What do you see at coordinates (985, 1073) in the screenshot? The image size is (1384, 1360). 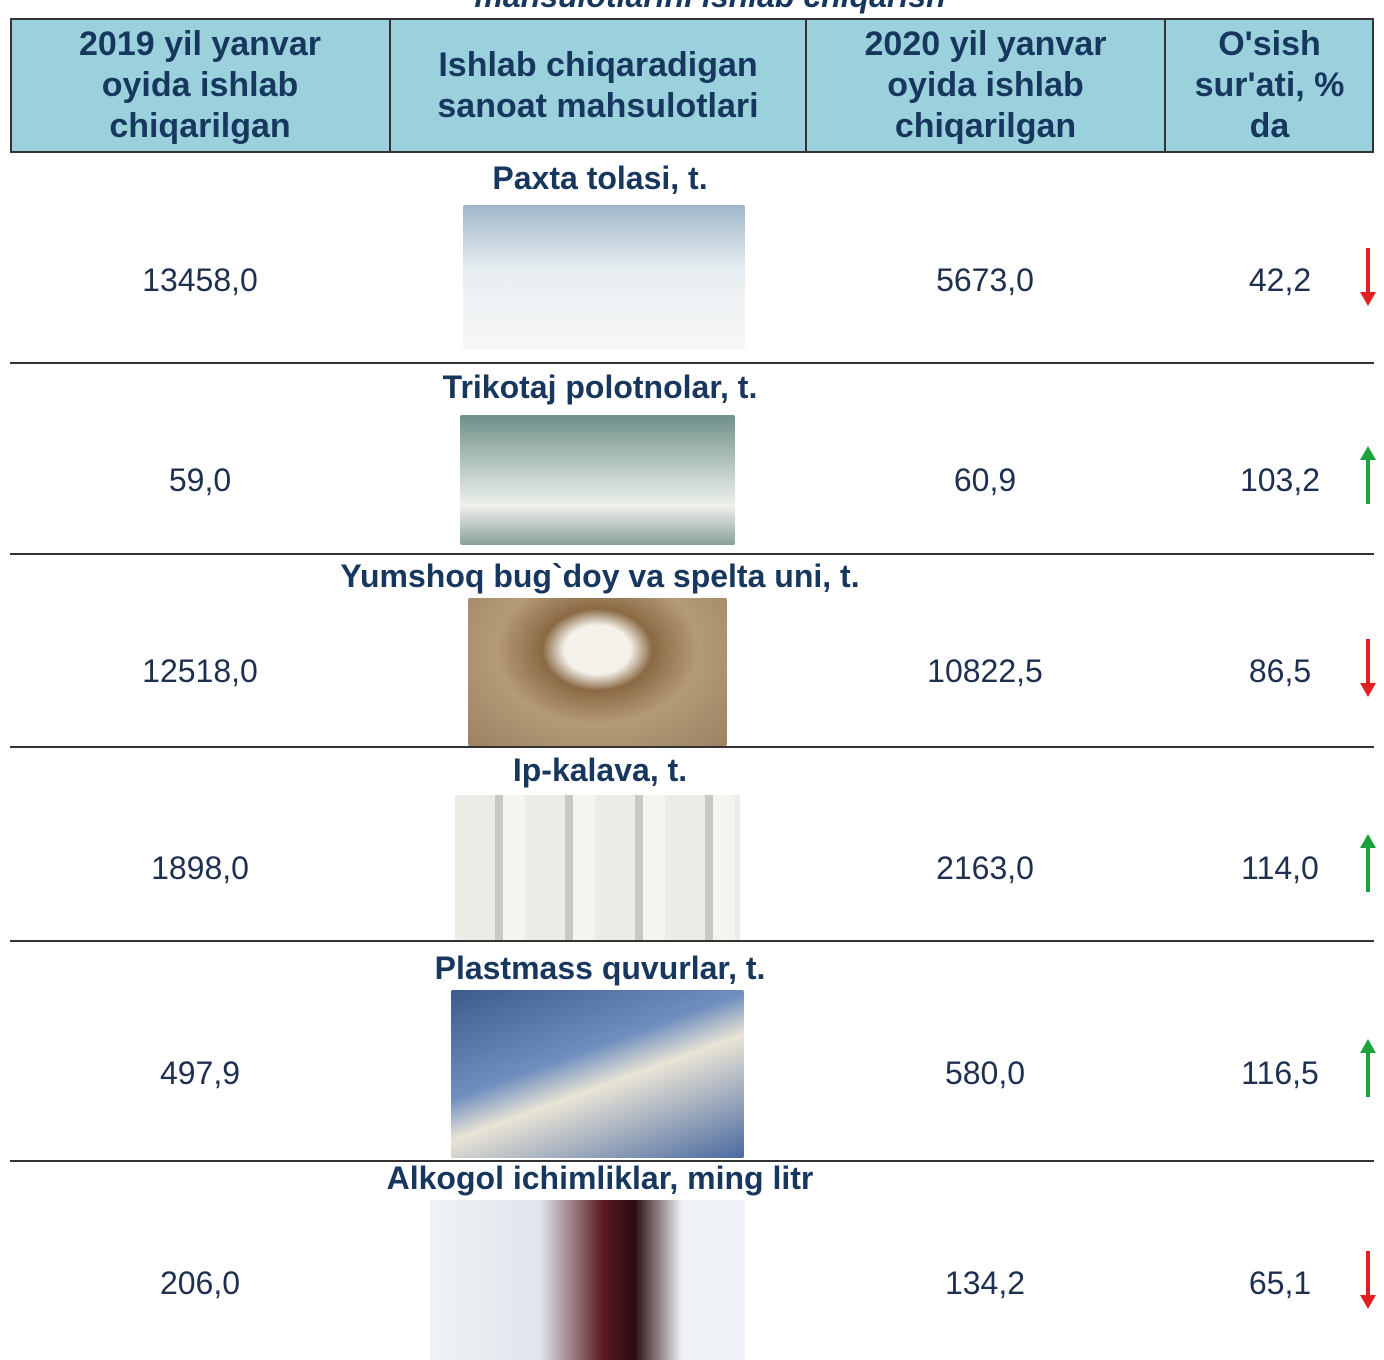 I see `value-2020: 580,0` at bounding box center [985, 1073].